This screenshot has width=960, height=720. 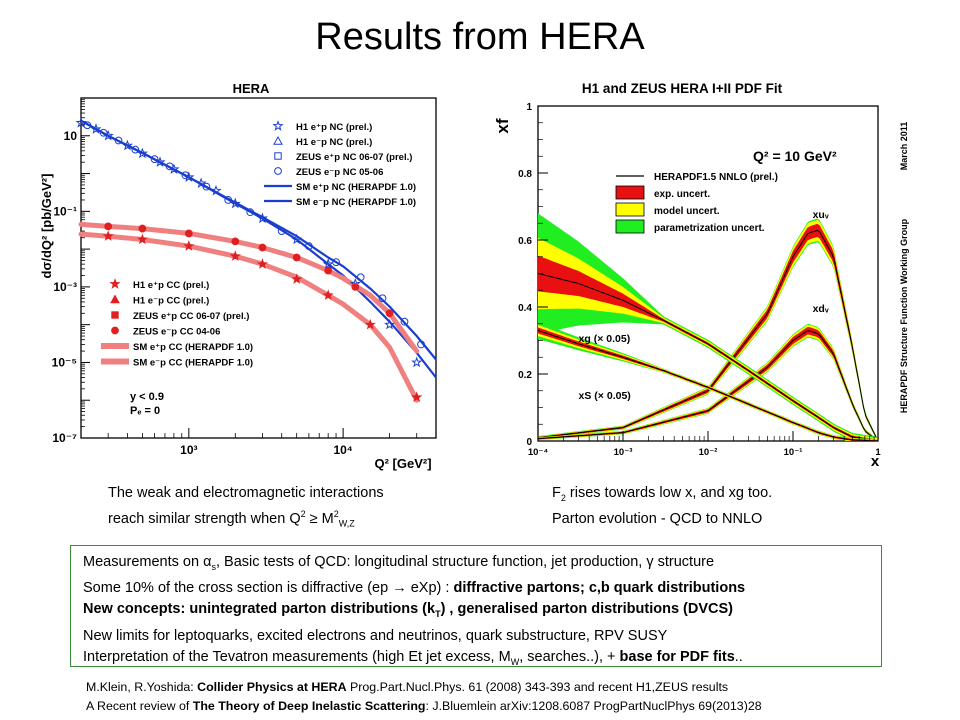 I want to click on legend-label: H1 e⁺p NC (prel.), so click(x=334, y=127).